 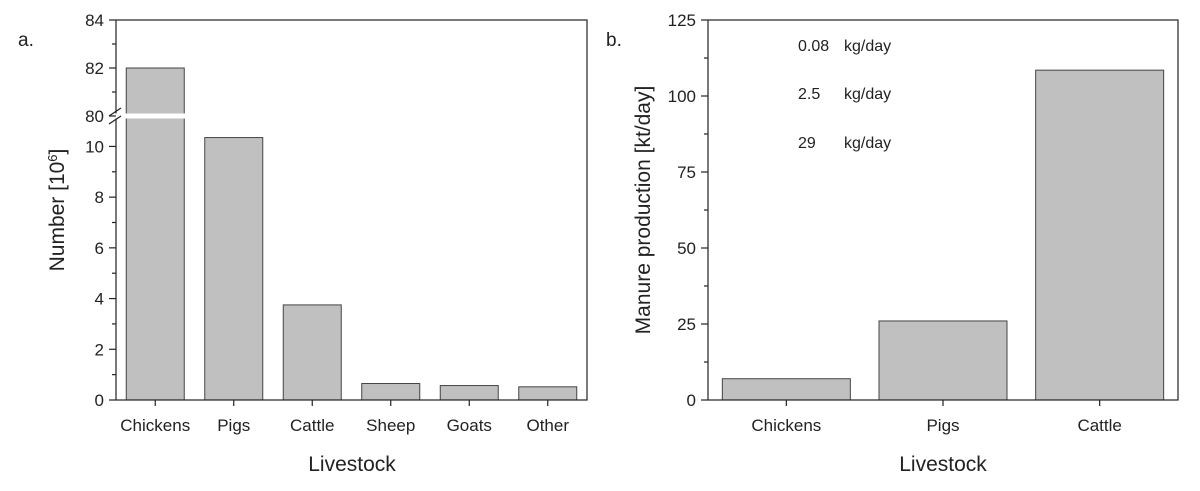 What do you see at coordinates (99, 349) in the screenshot?
I see `panel-a-y-tick-2: 2` at bounding box center [99, 349].